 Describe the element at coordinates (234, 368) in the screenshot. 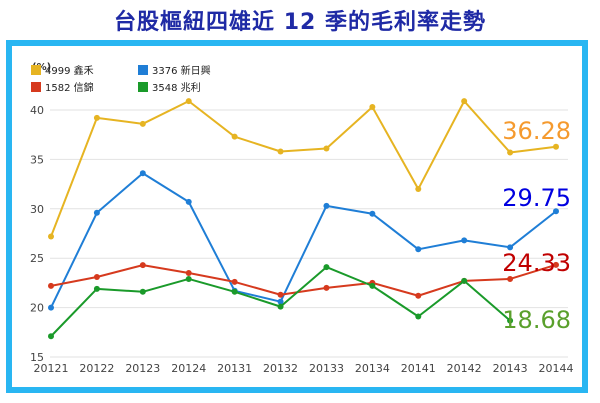

I see `x-tick-label: 20131` at that location.